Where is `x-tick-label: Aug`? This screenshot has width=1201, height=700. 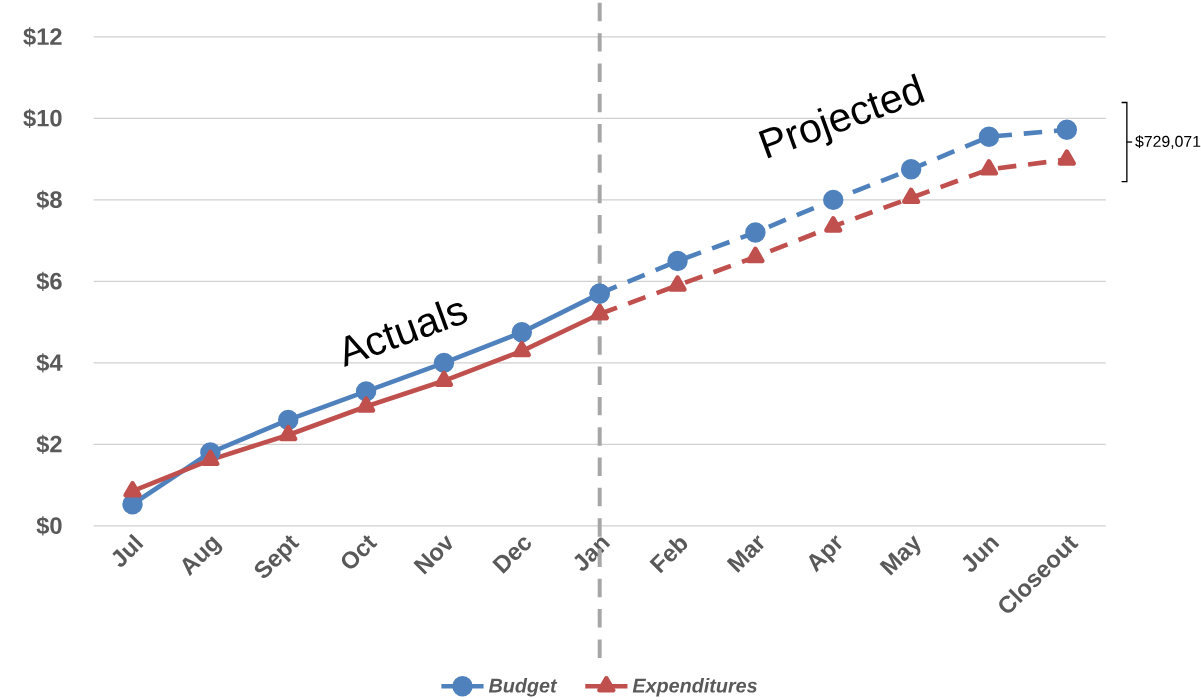
x-tick-label: Aug is located at coordinates (202, 556).